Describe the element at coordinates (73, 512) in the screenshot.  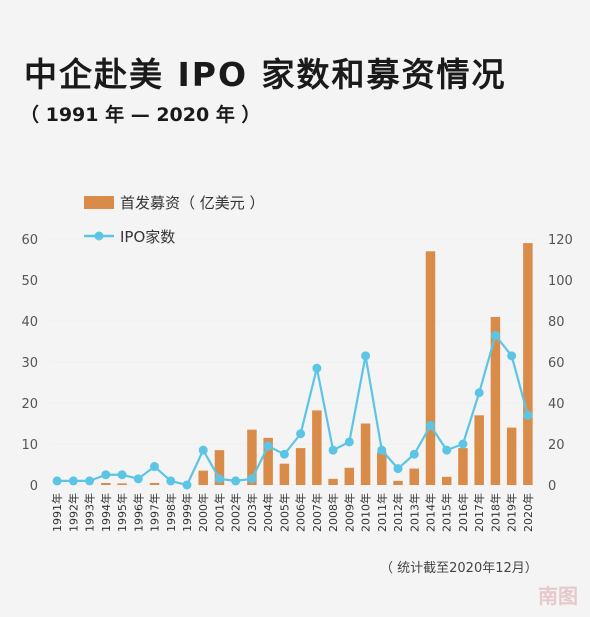
I see `x-tick-label: 1992年` at that location.